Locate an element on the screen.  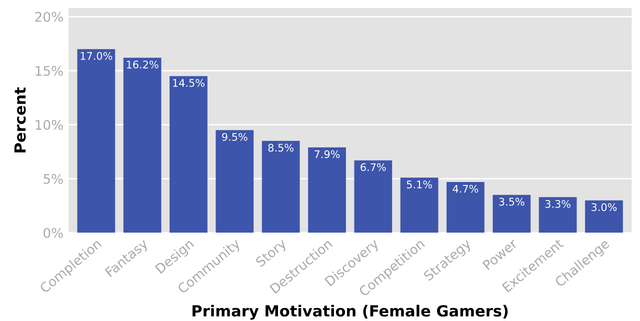
data-label: 5.1% is located at coordinates (419, 184).